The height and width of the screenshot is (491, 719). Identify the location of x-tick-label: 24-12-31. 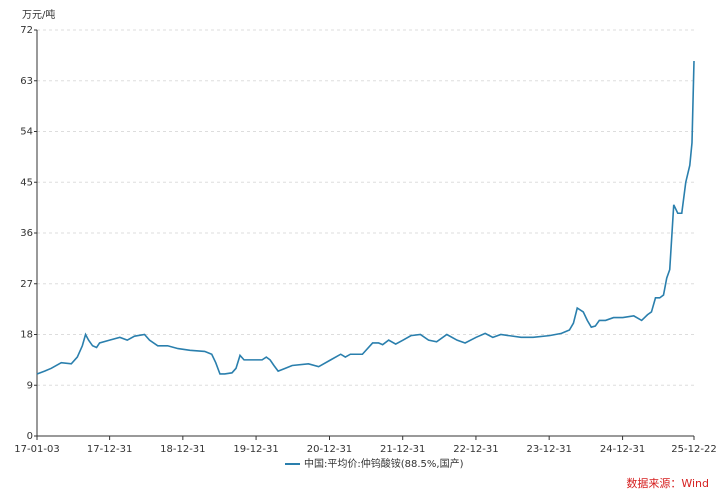
(622, 449).